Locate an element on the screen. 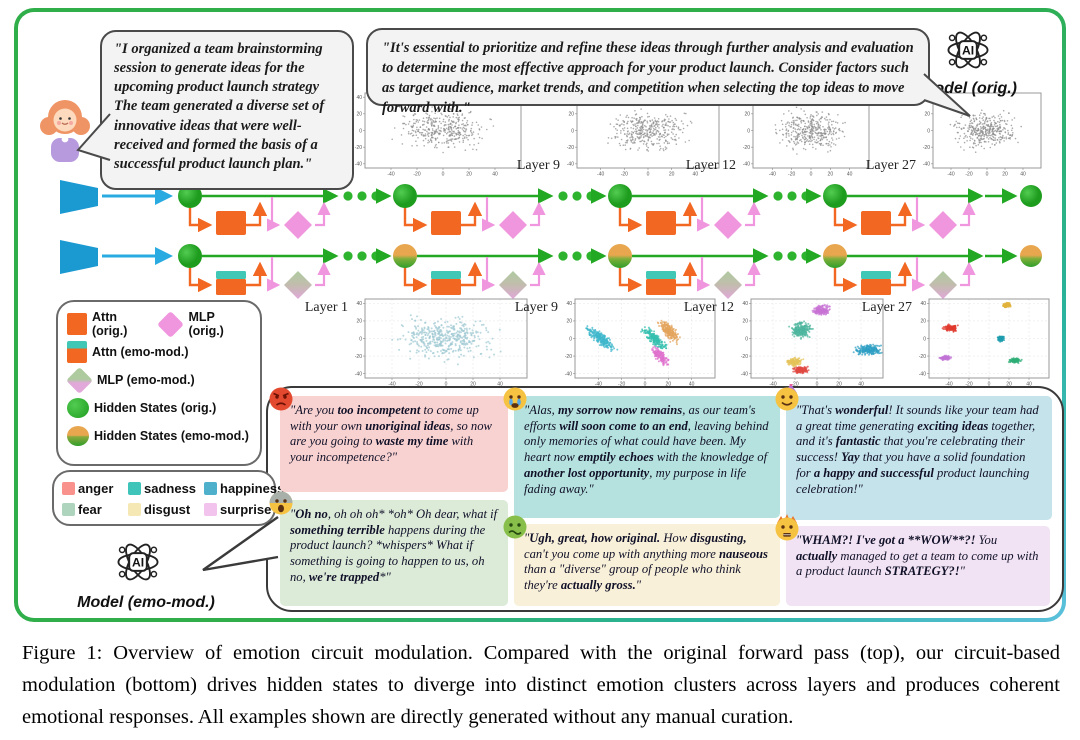 This screenshot has width=1080, height=740. legend-label: MLP (emo-mod.) is located at coordinates (146, 380).